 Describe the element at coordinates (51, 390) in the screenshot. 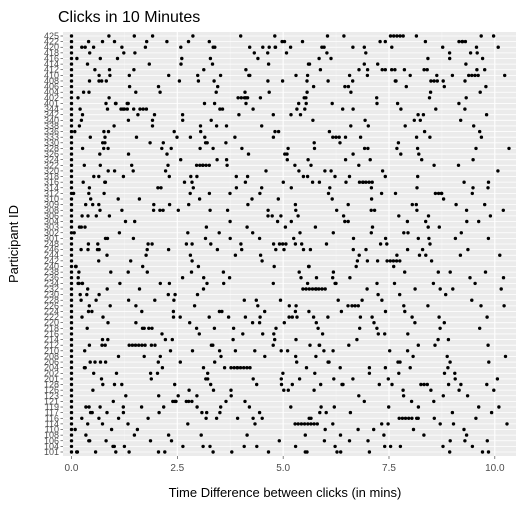

I see `y-tick-label: 126` at that location.